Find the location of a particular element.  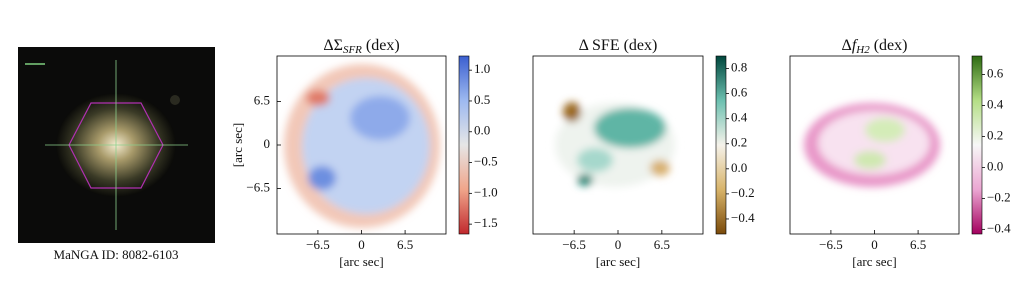

chart-title: Δ SFE (dex) is located at coordinates (618, 45).